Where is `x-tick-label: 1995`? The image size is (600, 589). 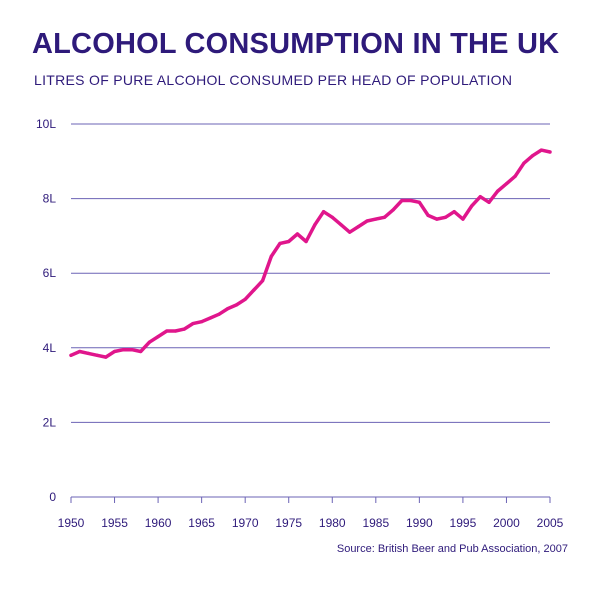
x-tick-label: 1995 is located at coordinates (463, 523).